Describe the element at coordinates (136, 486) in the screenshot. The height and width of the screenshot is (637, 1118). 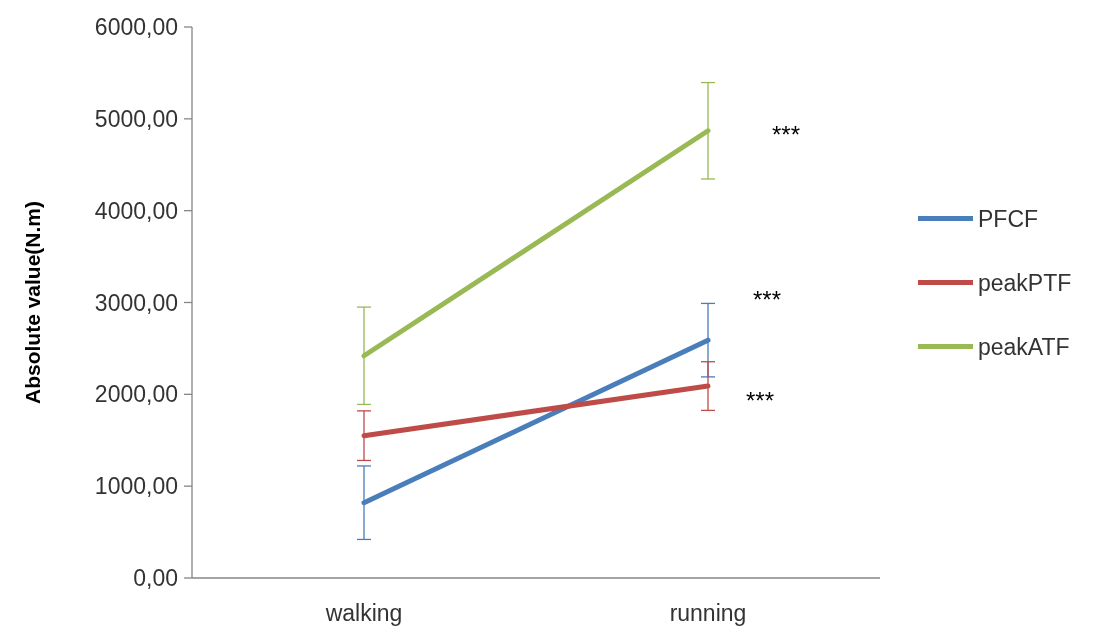
I see `y-tick-label: 1000,00` at that location.